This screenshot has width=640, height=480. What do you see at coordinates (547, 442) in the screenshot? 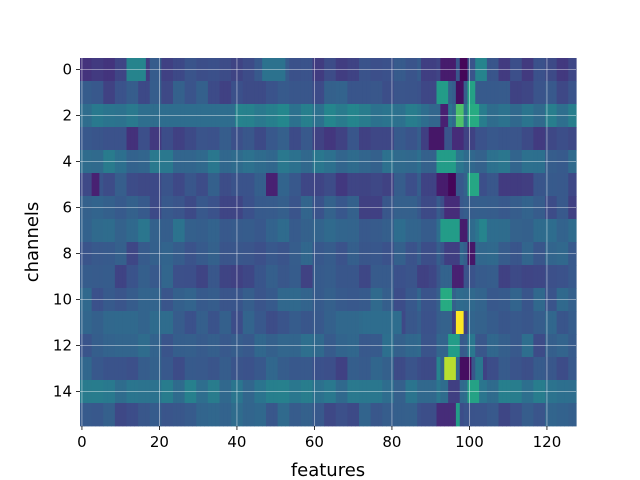
I see `x-tick-label: 120` at bounding box center [547, 442].